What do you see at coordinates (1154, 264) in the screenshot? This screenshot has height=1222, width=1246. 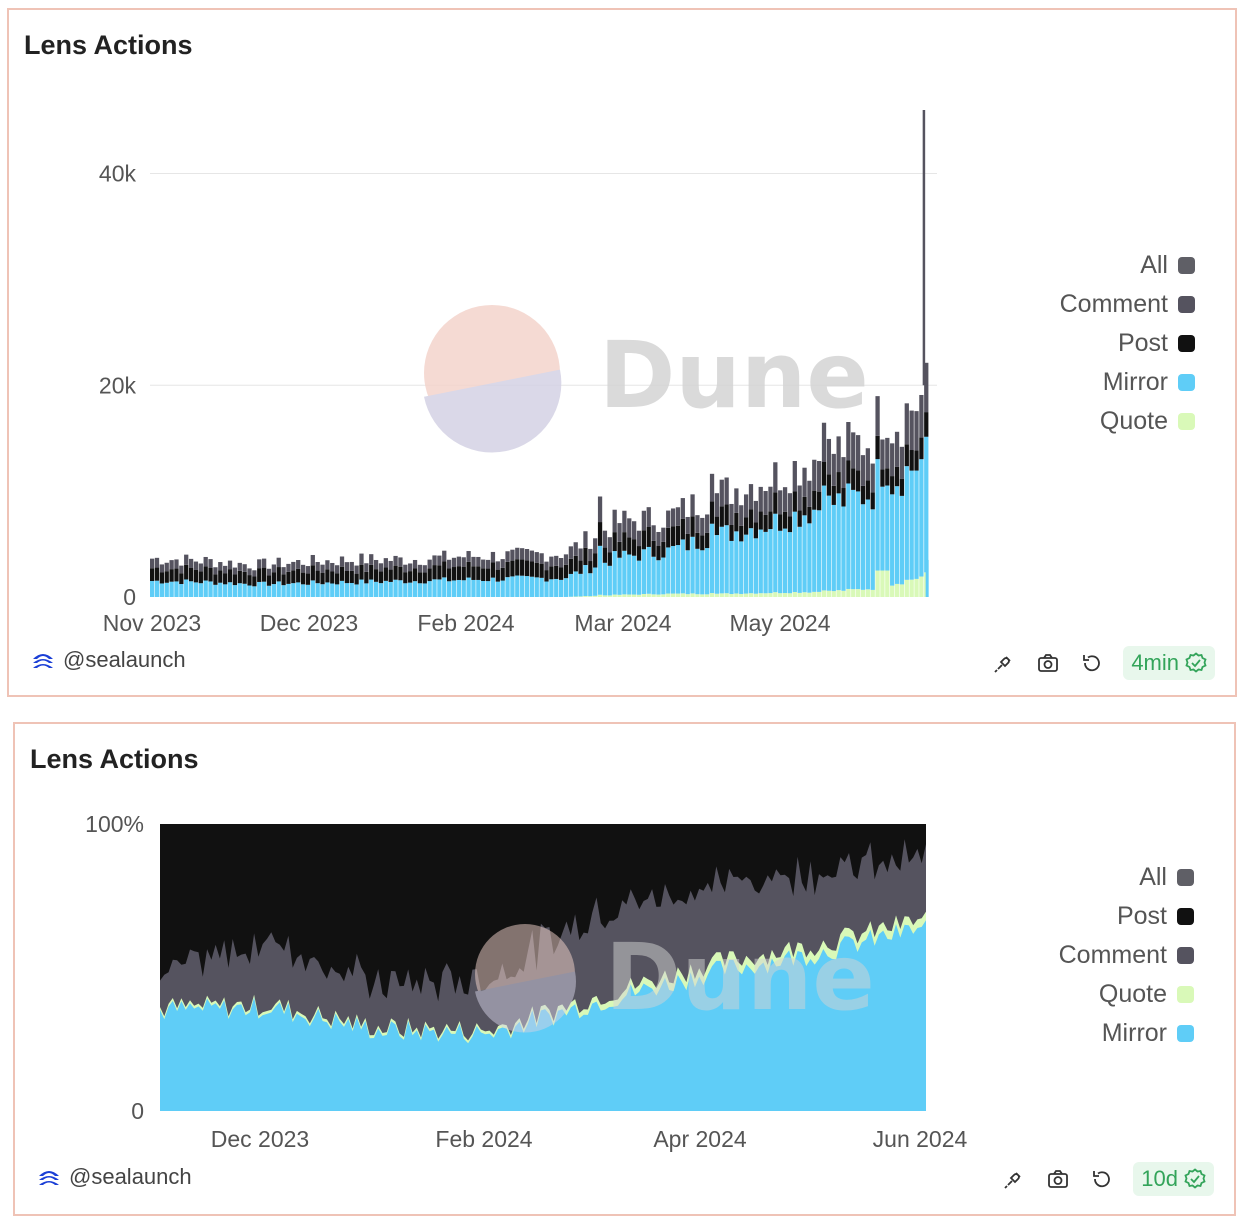 I see `legend-label: All` at bounding box center [1154, 264].